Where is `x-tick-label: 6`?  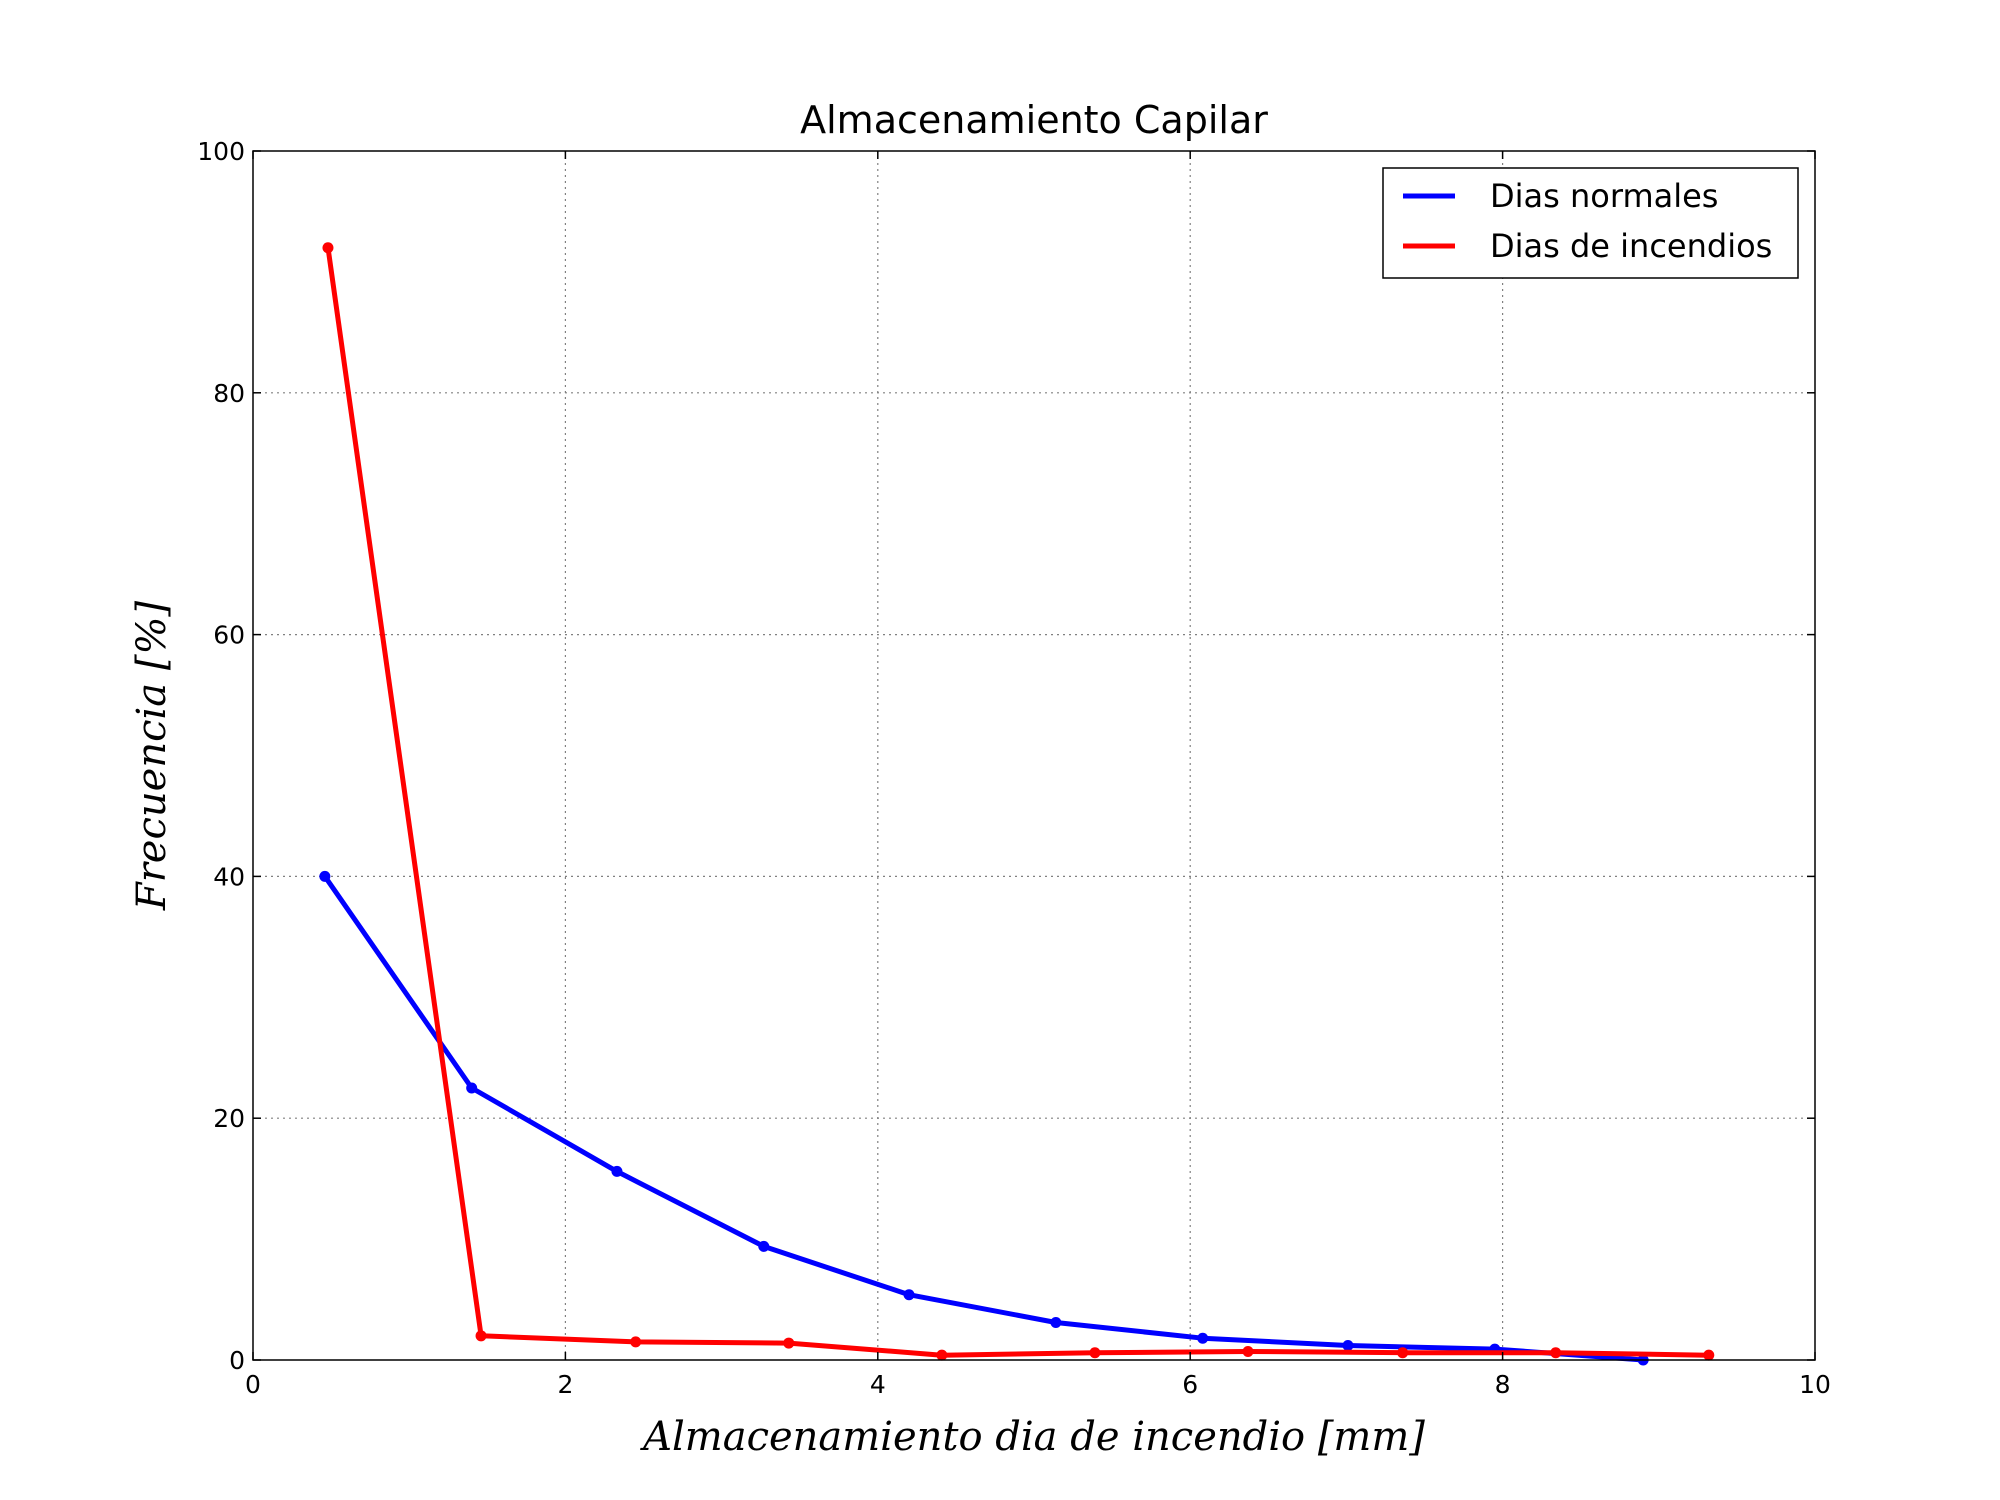
x-tick-label: 6 is located at coordinates (1190, 1384).